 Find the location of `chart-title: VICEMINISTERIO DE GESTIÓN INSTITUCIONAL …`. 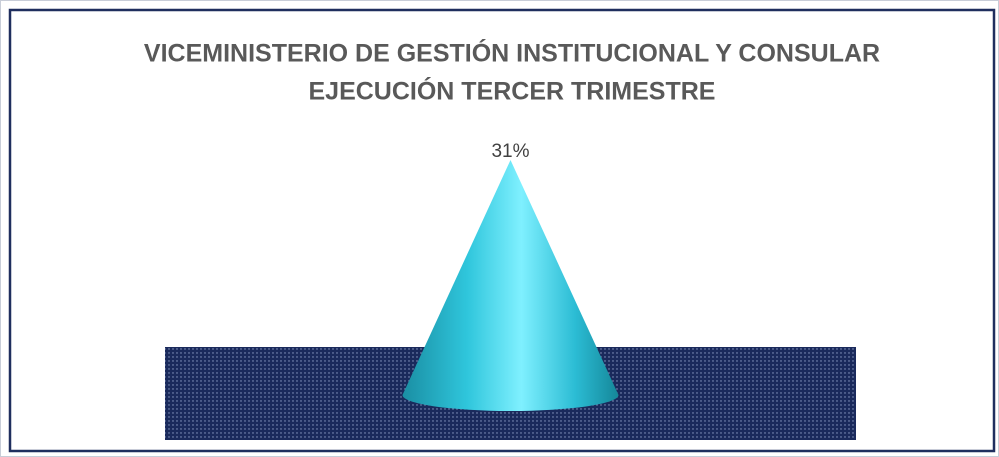

chart-title: VICEMINISTERIO DE GESTIÓN INSTITUCIONAL … is located at coordinates (512, 53).